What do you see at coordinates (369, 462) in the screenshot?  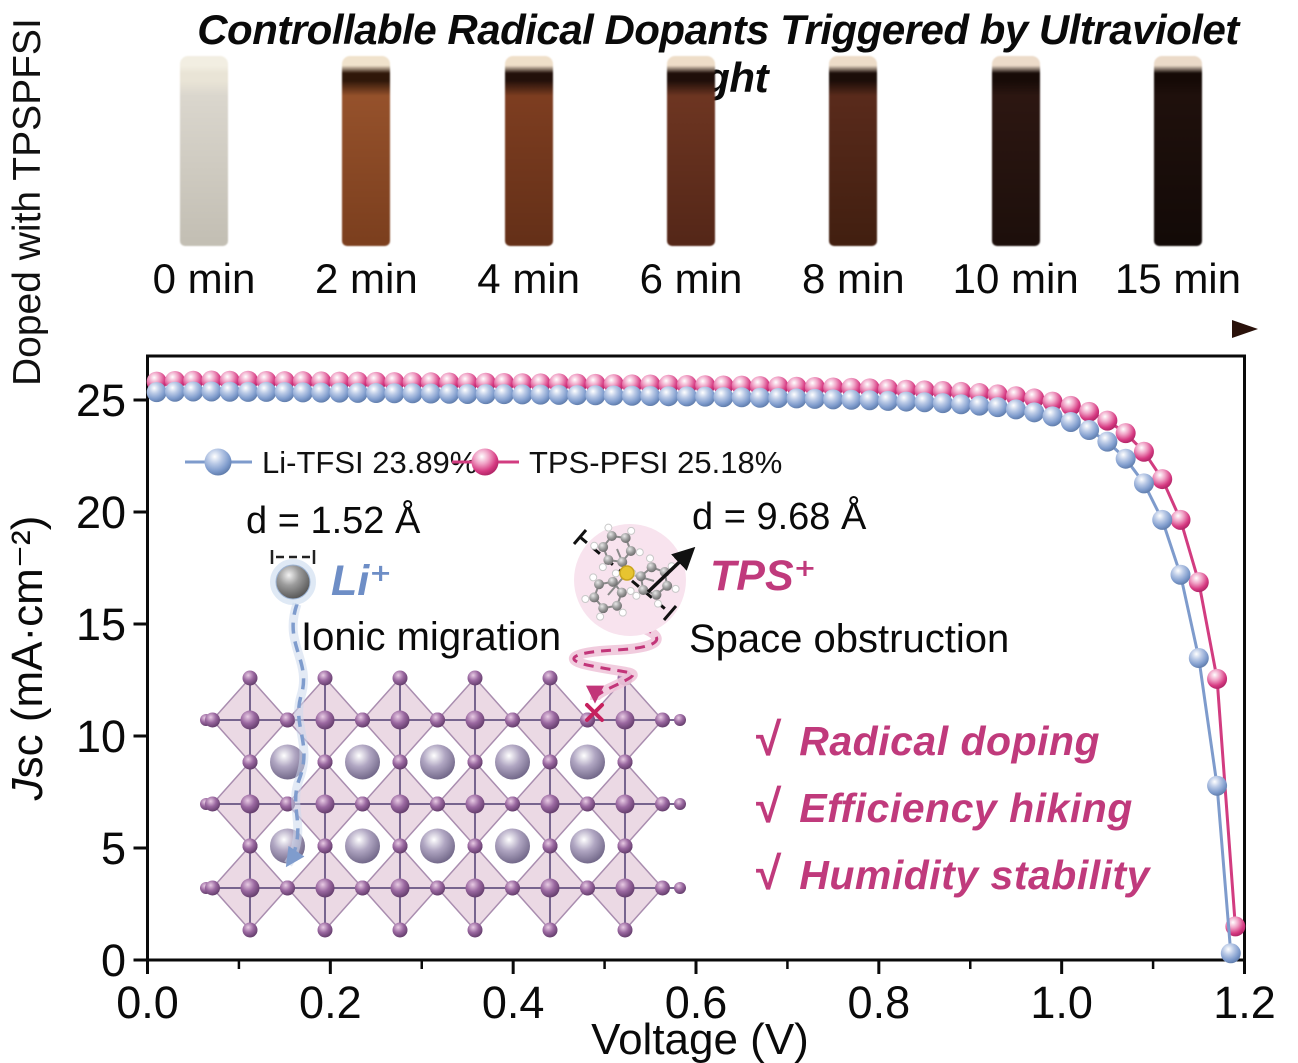 I see `legend-label: Li-TFSI 23.89%` at bounding box center [369, 462].